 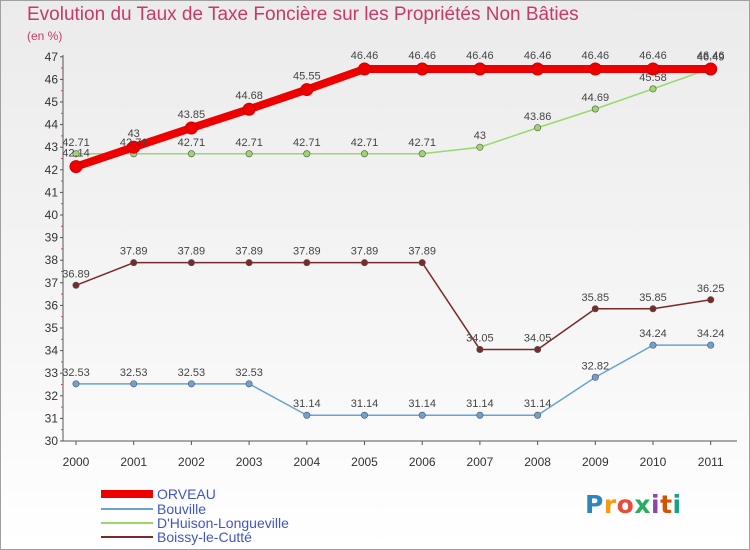 I want to click on unit-label: (en %), so click(x=45, y=36).